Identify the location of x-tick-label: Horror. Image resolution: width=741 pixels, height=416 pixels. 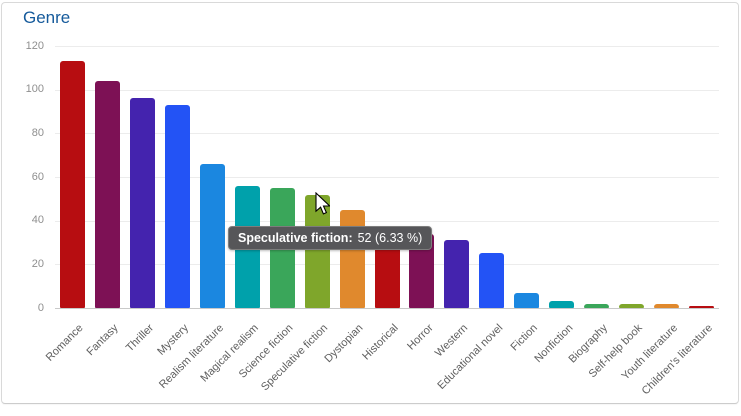
(420, 337).